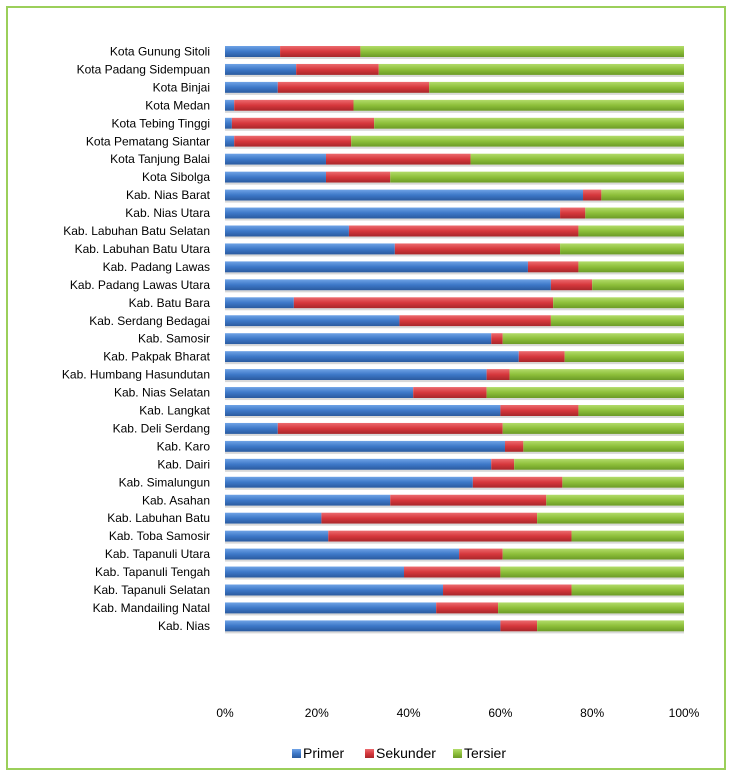 The width and height of the screenshot is (736, 780). What do you see at coordinates (315, 572) in the screenshot?
I see `bar-primer-kab-tapanuli-tengah` at bounding box center [315, 572].